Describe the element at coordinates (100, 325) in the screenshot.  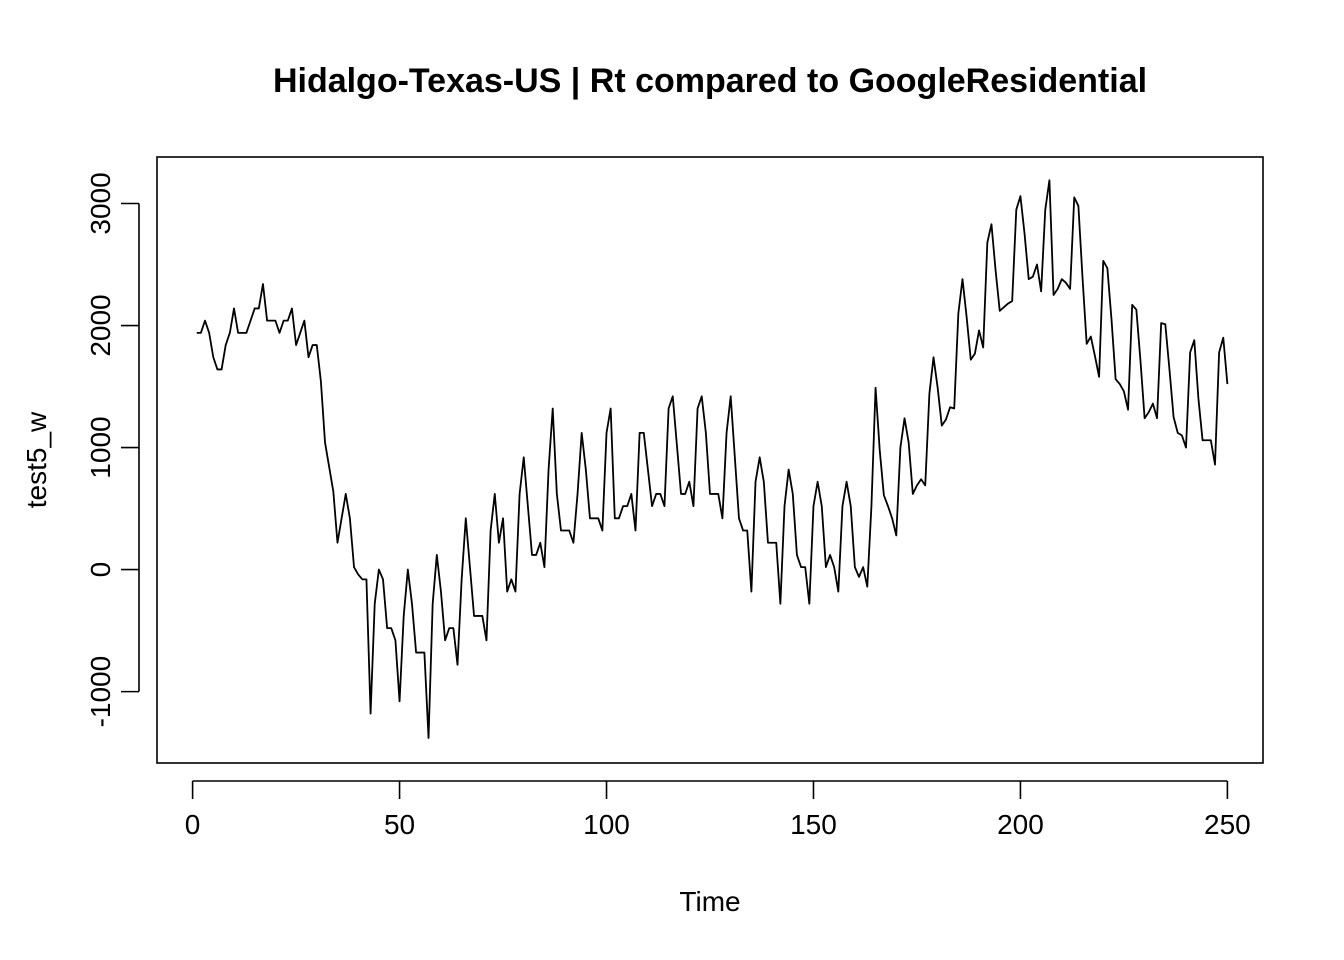
I see `y-tick-label: 2000` at that location.